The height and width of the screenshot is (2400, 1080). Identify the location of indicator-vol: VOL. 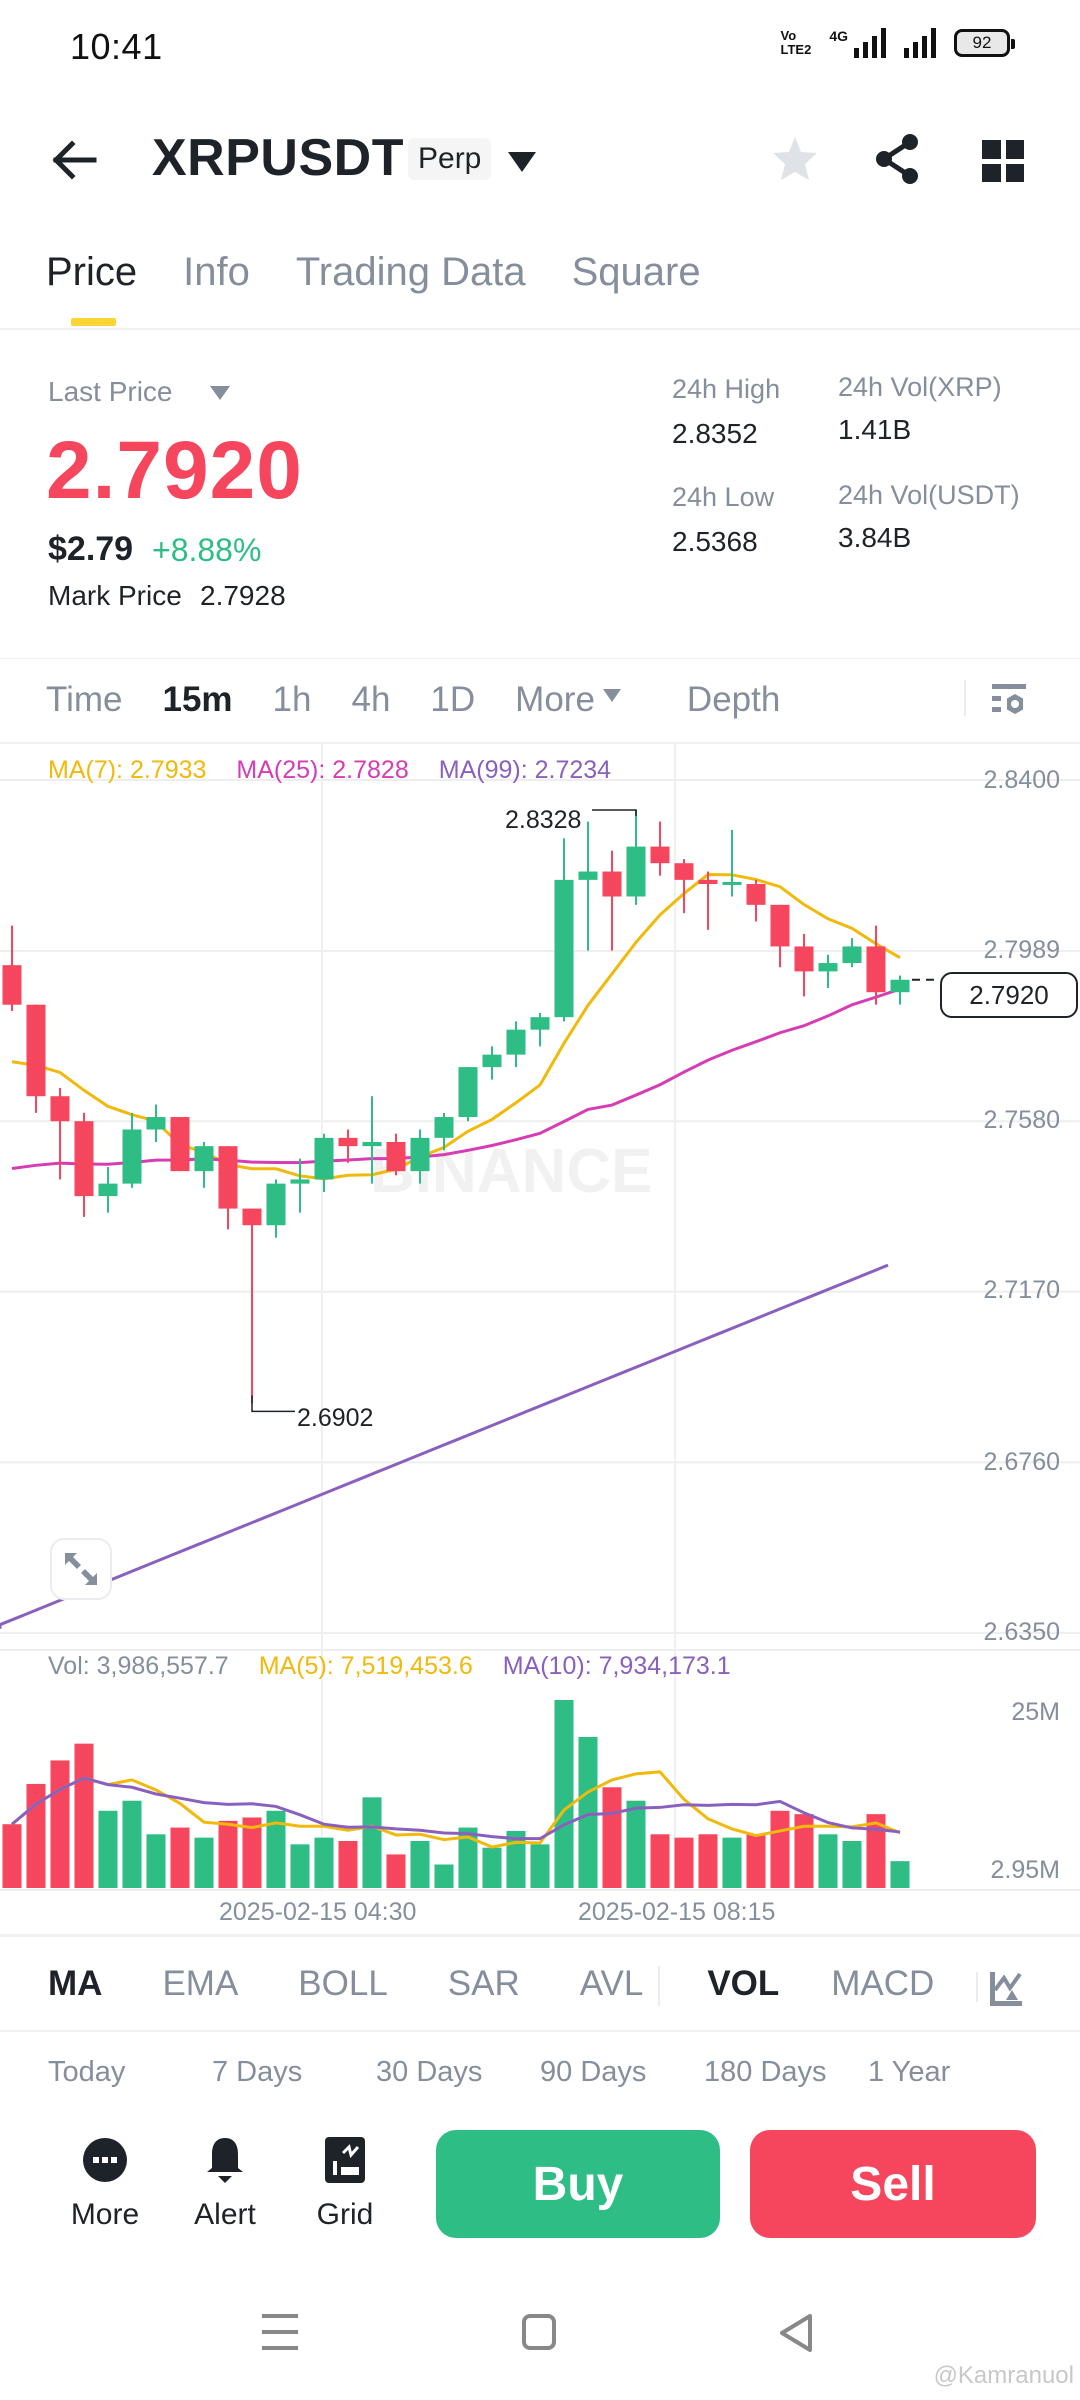
(743, 1983).